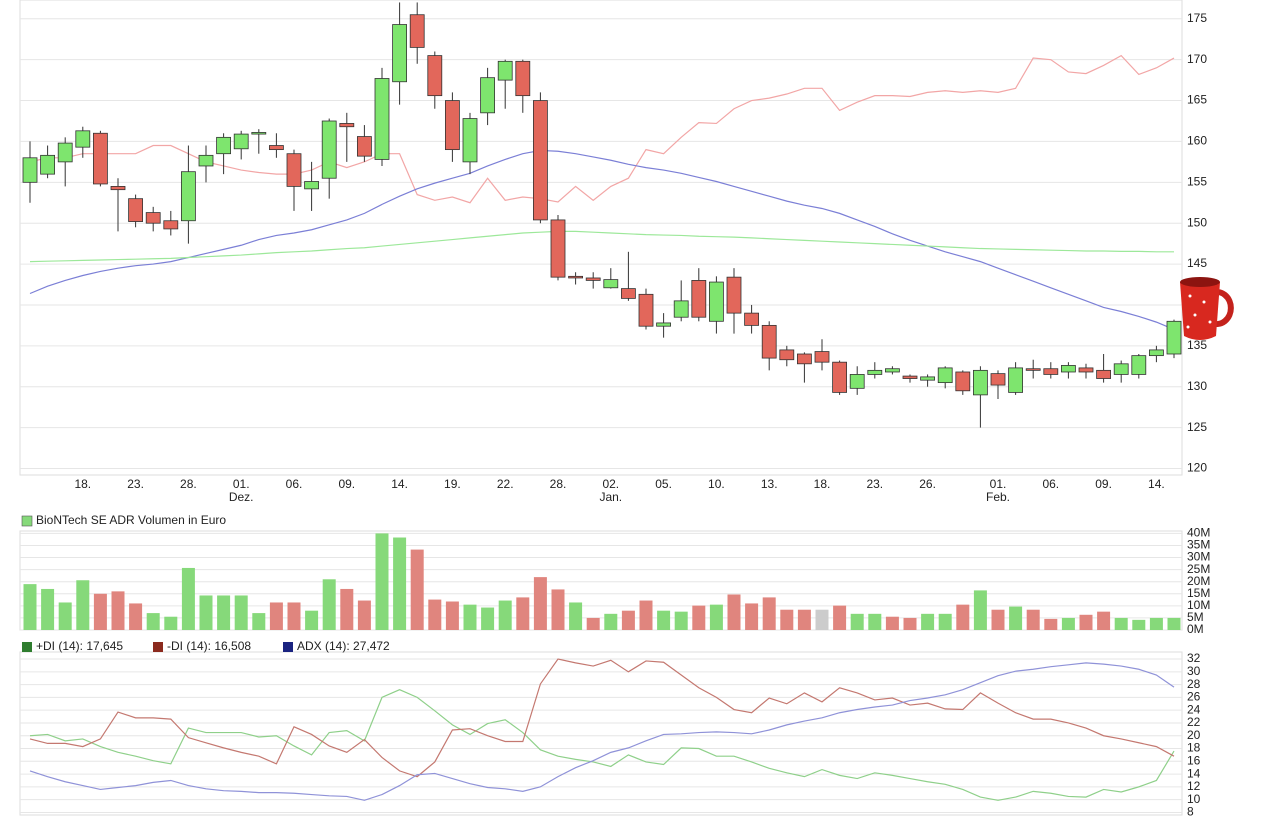 Image resolution: width=1281 pixels, height=825 pixels. What do you see at coordinates (610, 484) in the screenshot?
I see `x-tick-label: 02.` at bounding box center [610, 484].